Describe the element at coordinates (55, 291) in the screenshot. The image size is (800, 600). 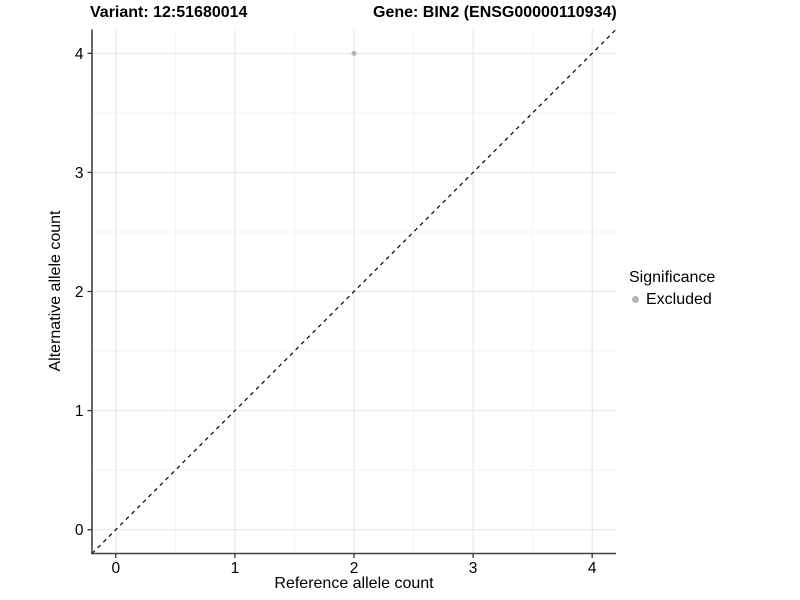
I see `y-axis-label: Alternative allele count` at that location.